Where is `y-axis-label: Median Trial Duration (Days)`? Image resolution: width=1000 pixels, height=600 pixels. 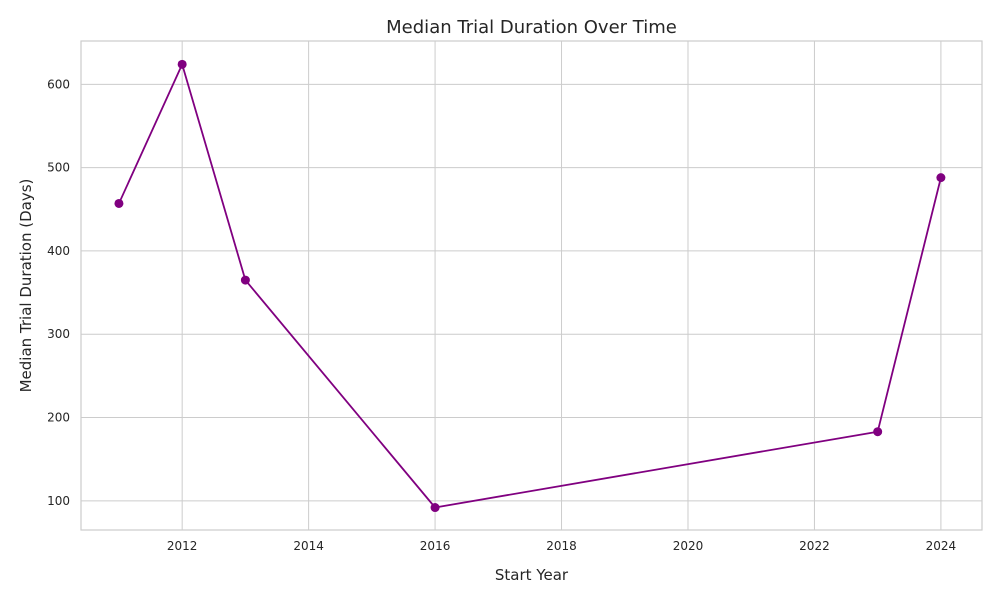 y-axis-label: Median Trial Duration (Days) is located at coordinates (26, 286).